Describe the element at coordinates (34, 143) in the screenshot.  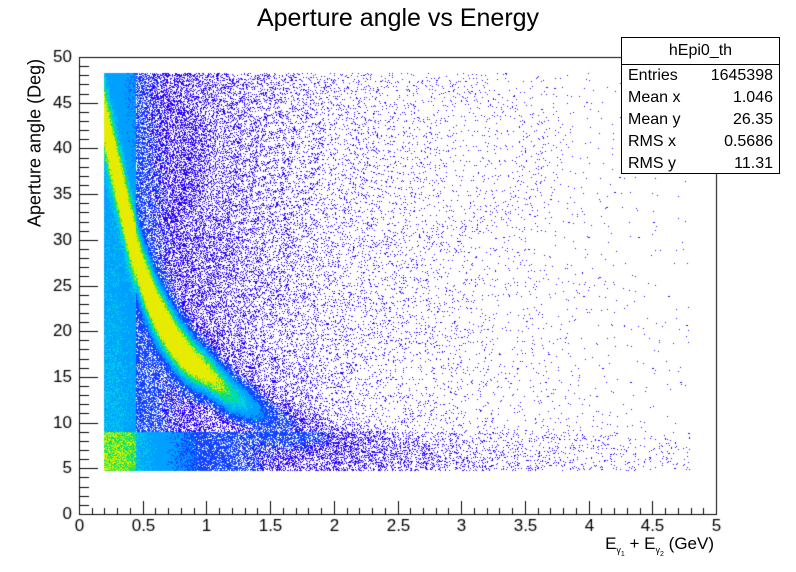
I see `y-axis-label: Aperture angle (Deg)` at that location.